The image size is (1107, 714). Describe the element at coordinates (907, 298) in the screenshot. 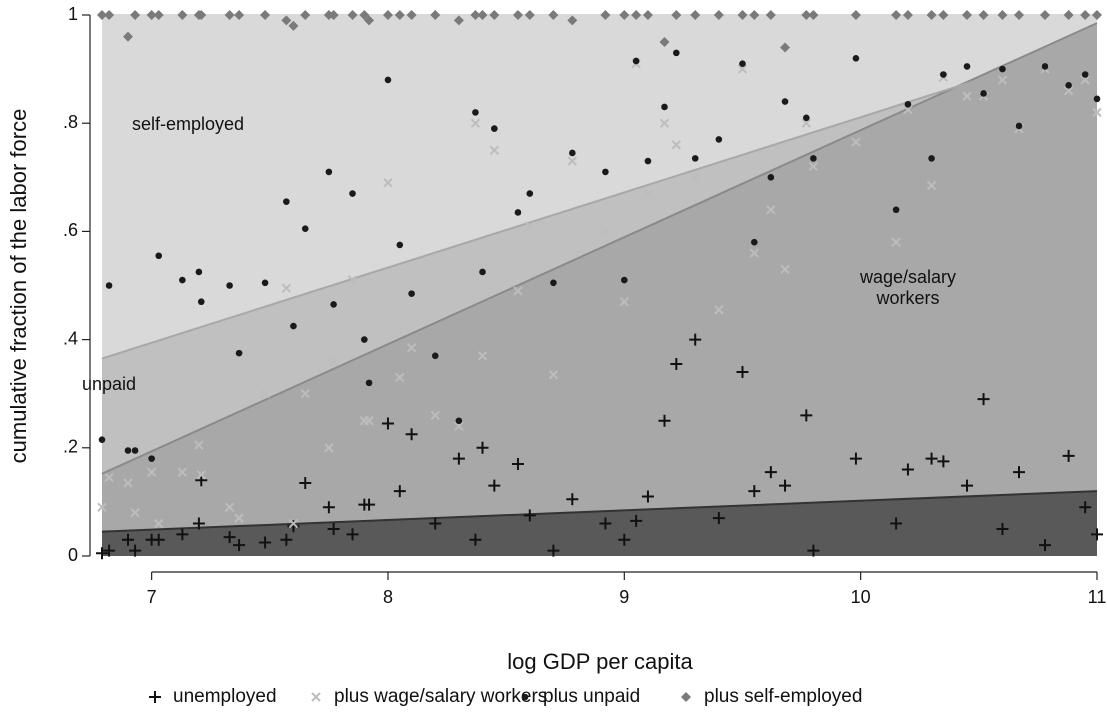

I see `annotation: workers` at that location.